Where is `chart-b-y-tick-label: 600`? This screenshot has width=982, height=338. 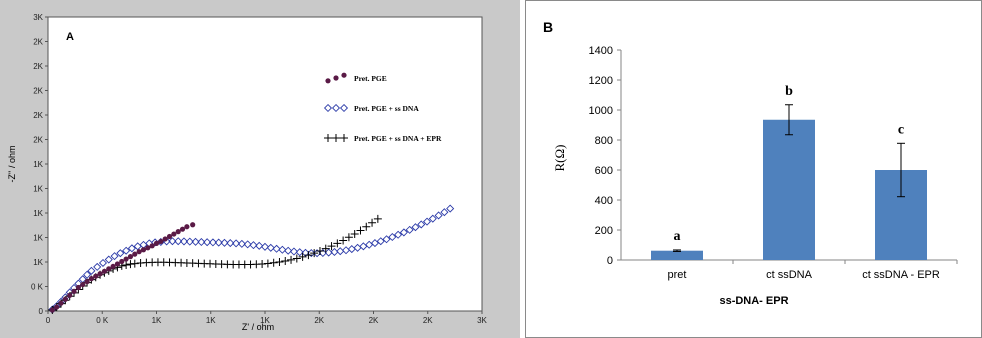
chart-b-y-tick-label: 600 is located at coordinates (604, 171).